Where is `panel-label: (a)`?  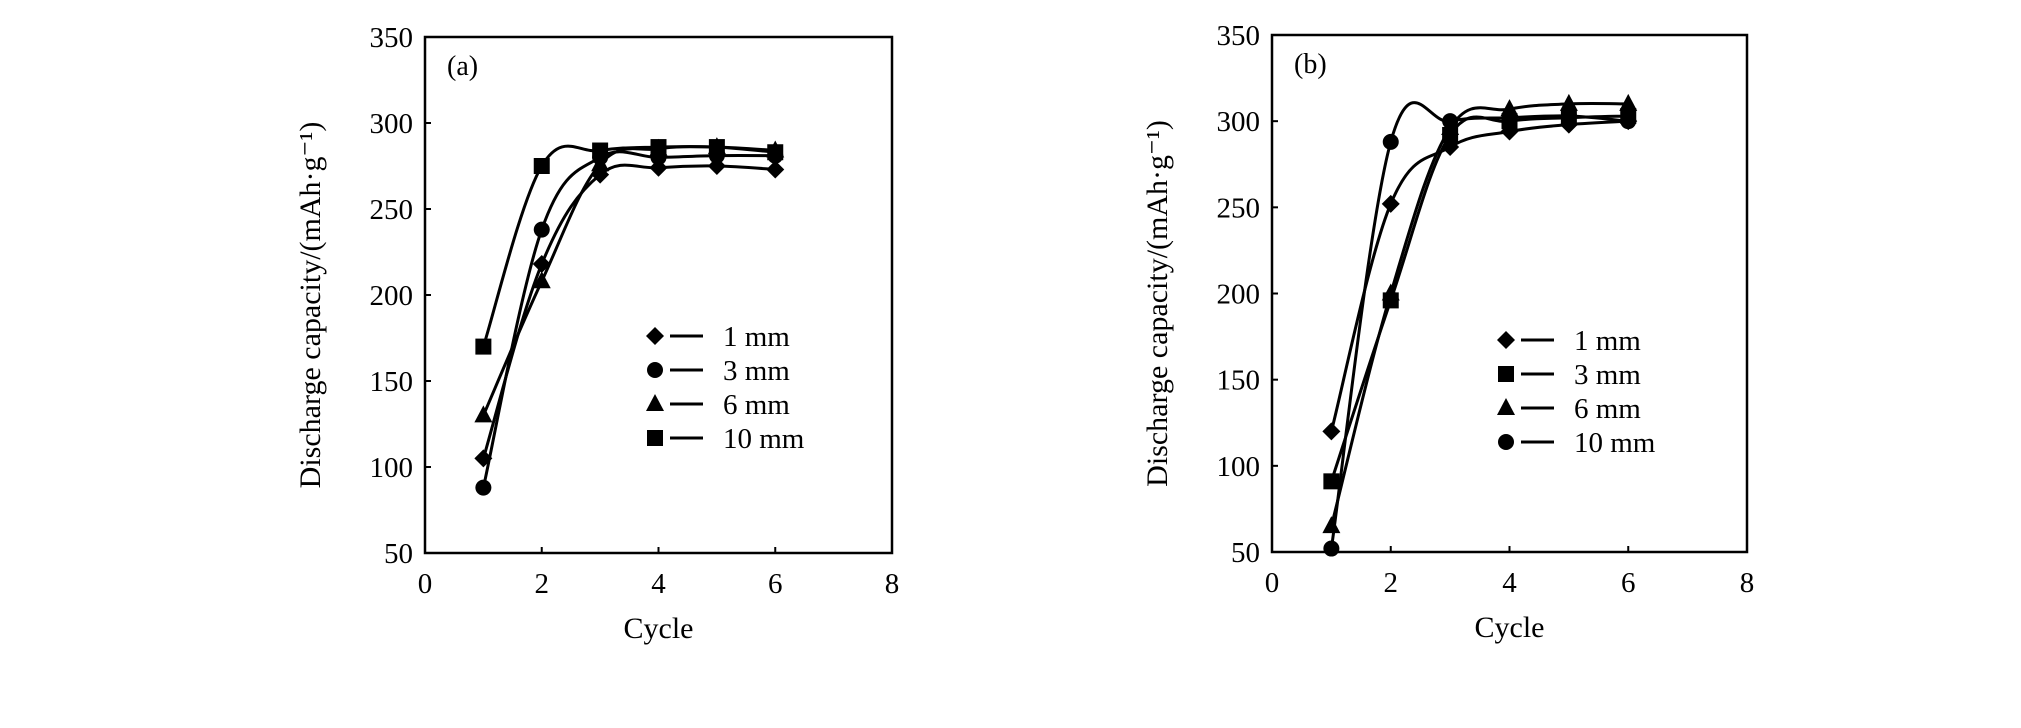 panel-label: (a) is located at coordinates (462, 66).